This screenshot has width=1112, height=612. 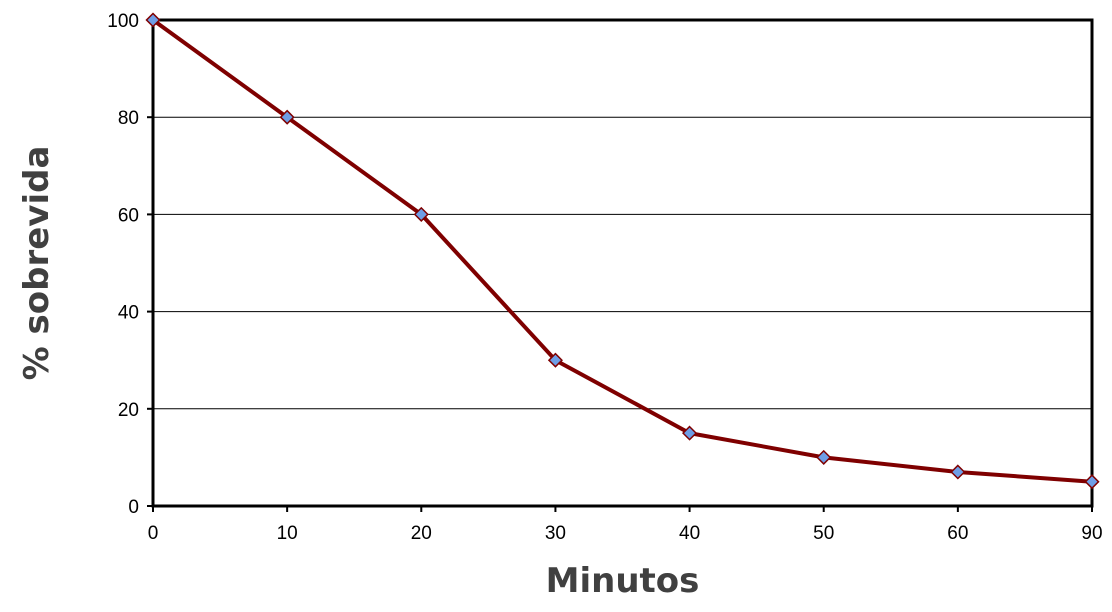 I want to click on x-tick-label: 40, so click(x=689, y=533).